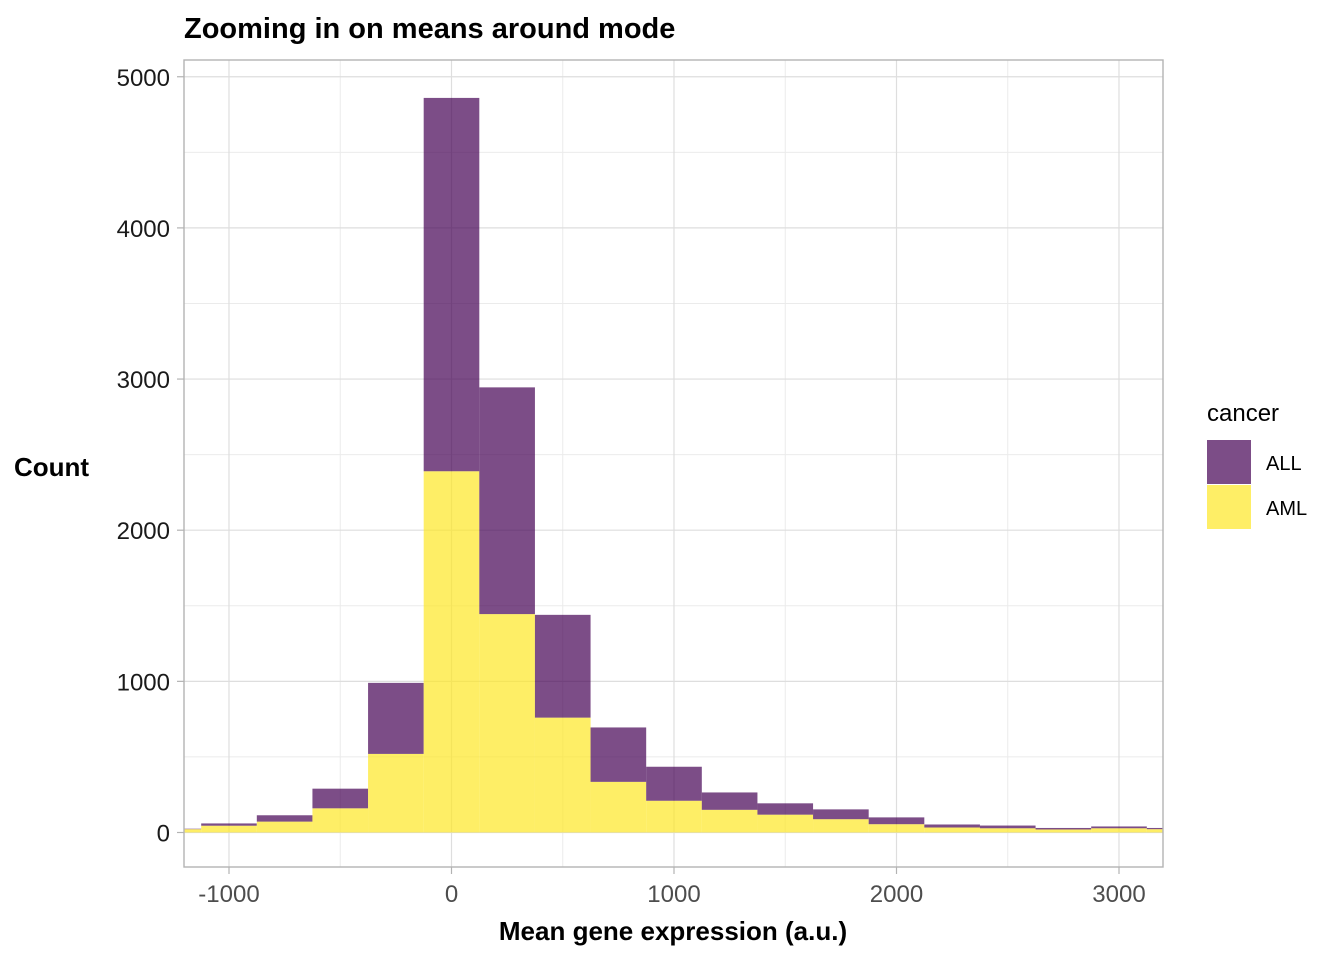 Image resolution: width=1344 pixels, height=960 pixels. Describe the element at coordinates (1229, 507) in the screenshot. I see `legend-key-aml` at that location.